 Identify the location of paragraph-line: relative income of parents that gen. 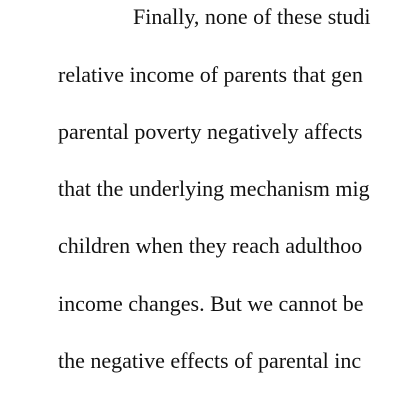
(210, 75).